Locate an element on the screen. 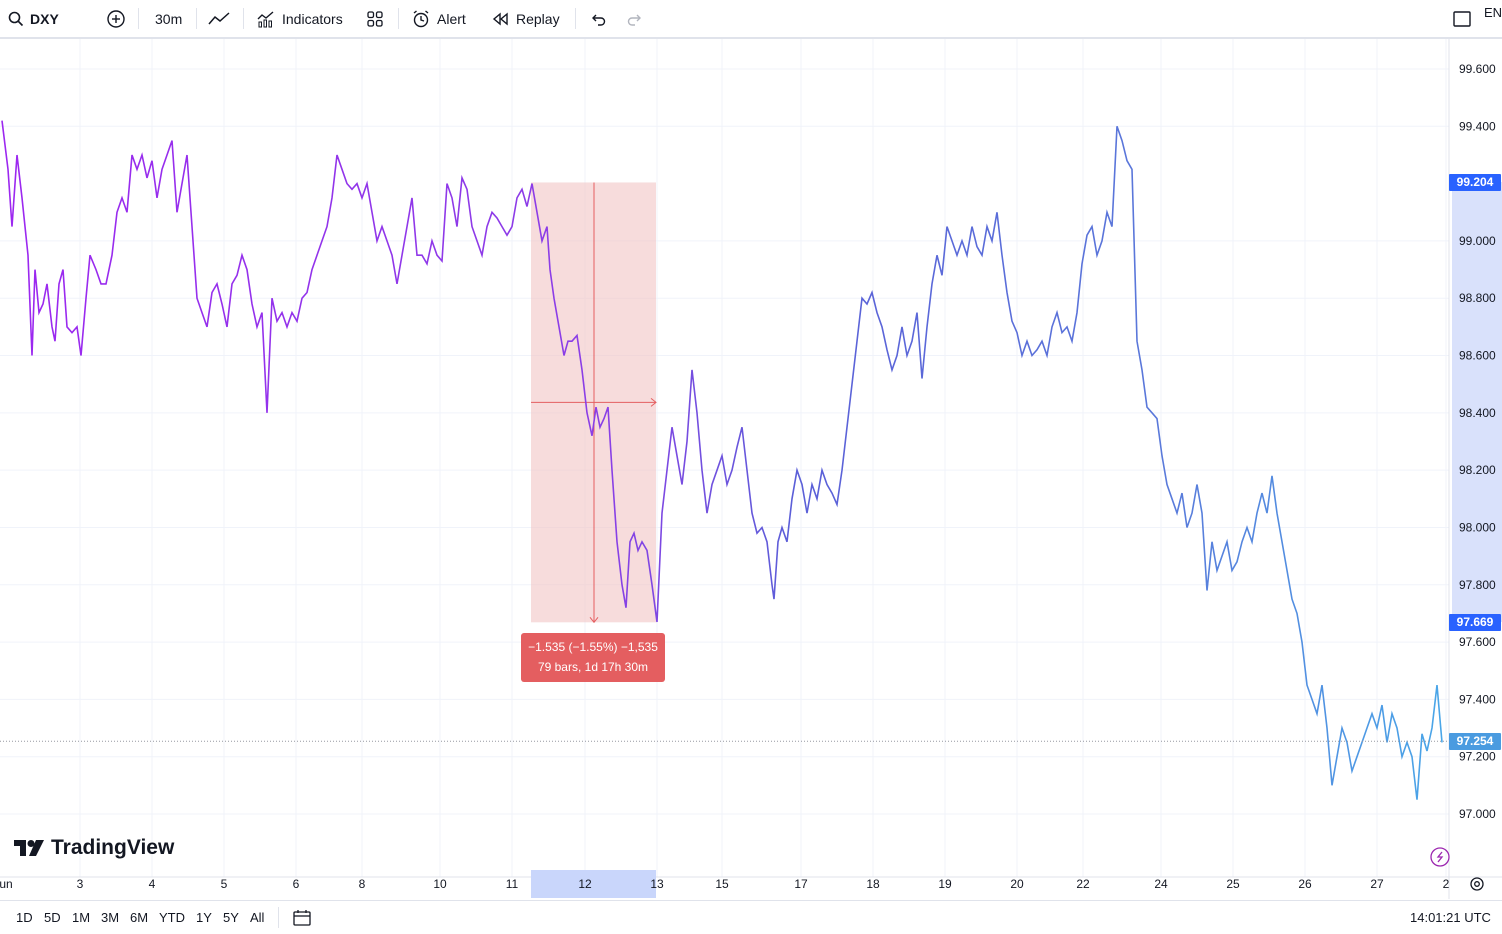  time-tick-label: 4 is located at coordinates (152, 884).